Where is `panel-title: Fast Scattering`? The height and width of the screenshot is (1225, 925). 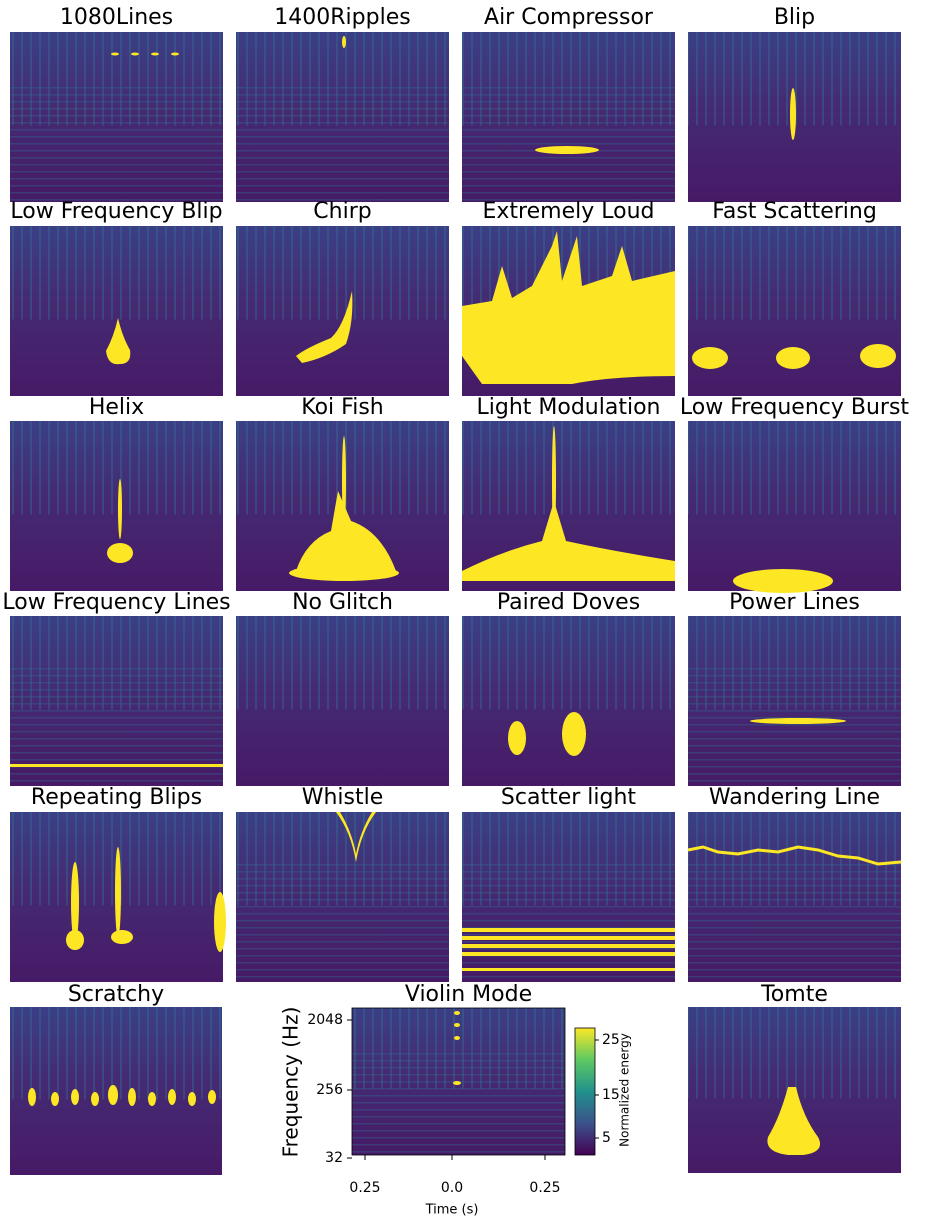
panel-title: Fast Scattering is located at coordinates (794, 211).